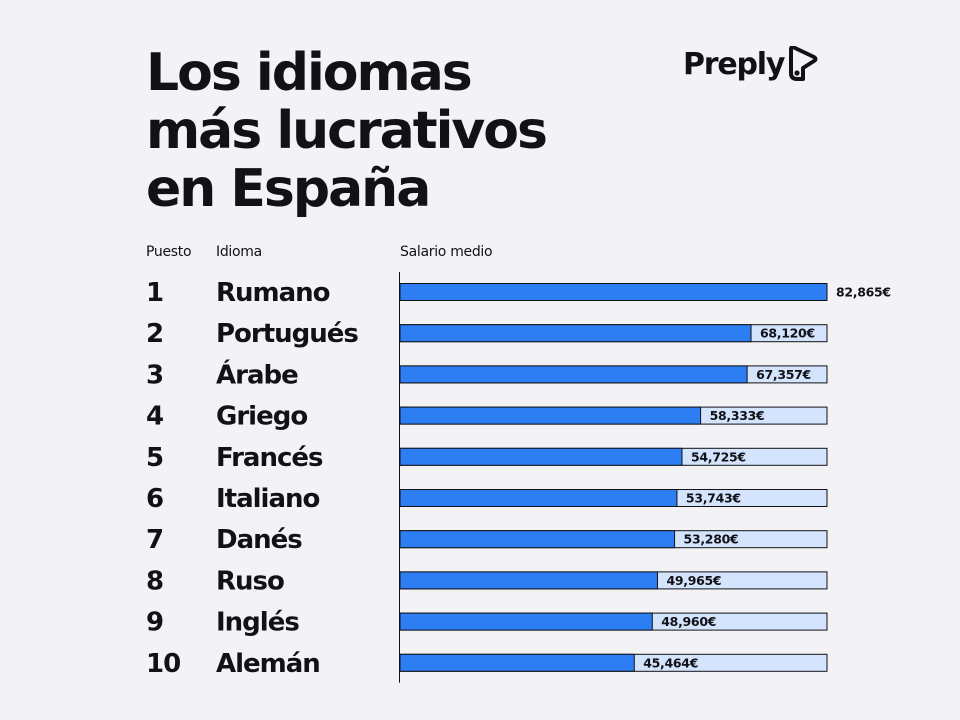 The height and width of the screenshot is (720, 960). I want to click on column-header-salary: Salario medio, so click(446, 252).